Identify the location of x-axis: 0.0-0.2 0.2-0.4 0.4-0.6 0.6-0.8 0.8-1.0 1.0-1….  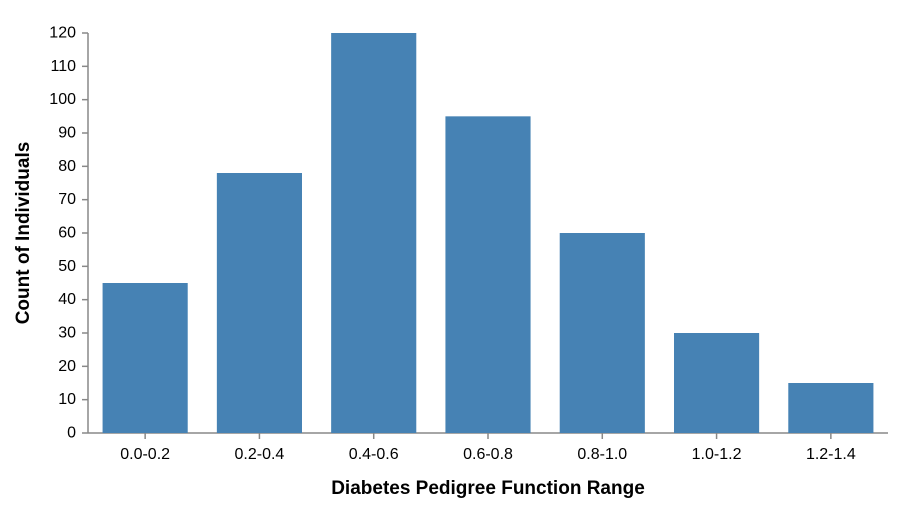
(488, 447).